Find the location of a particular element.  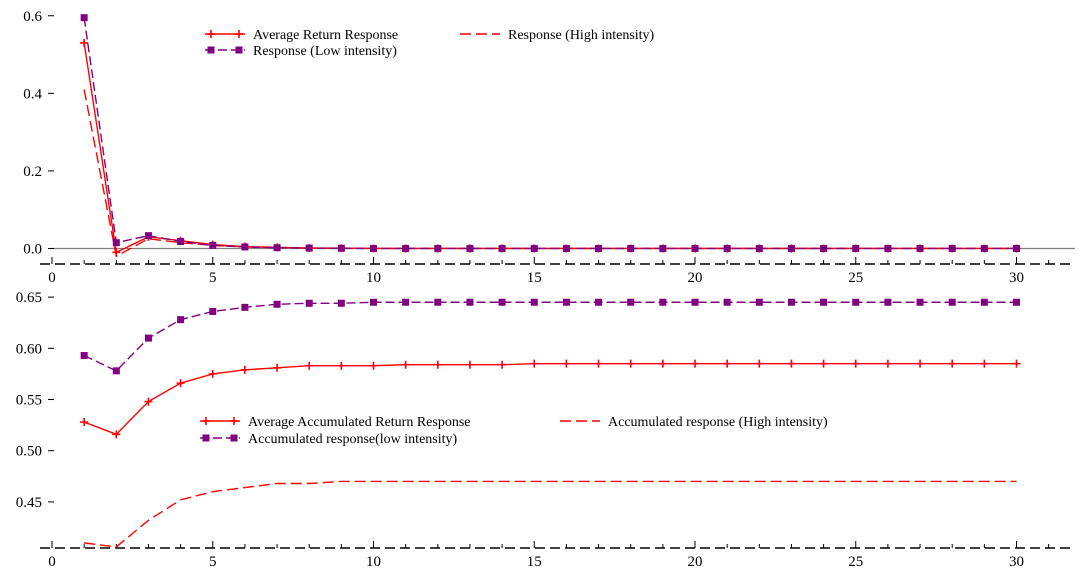

y-tick-label: 0.45 is located at coordinates (29, 503).